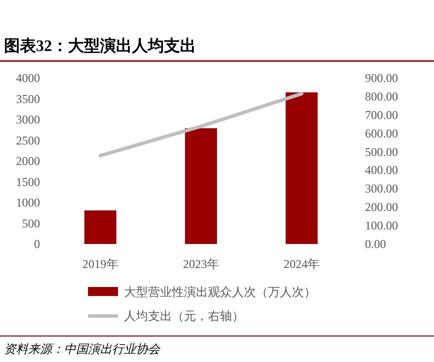  Describe the element at coordinates (302, 264) in the screenshot. I see `x-tick-label: 2024年` at that location.